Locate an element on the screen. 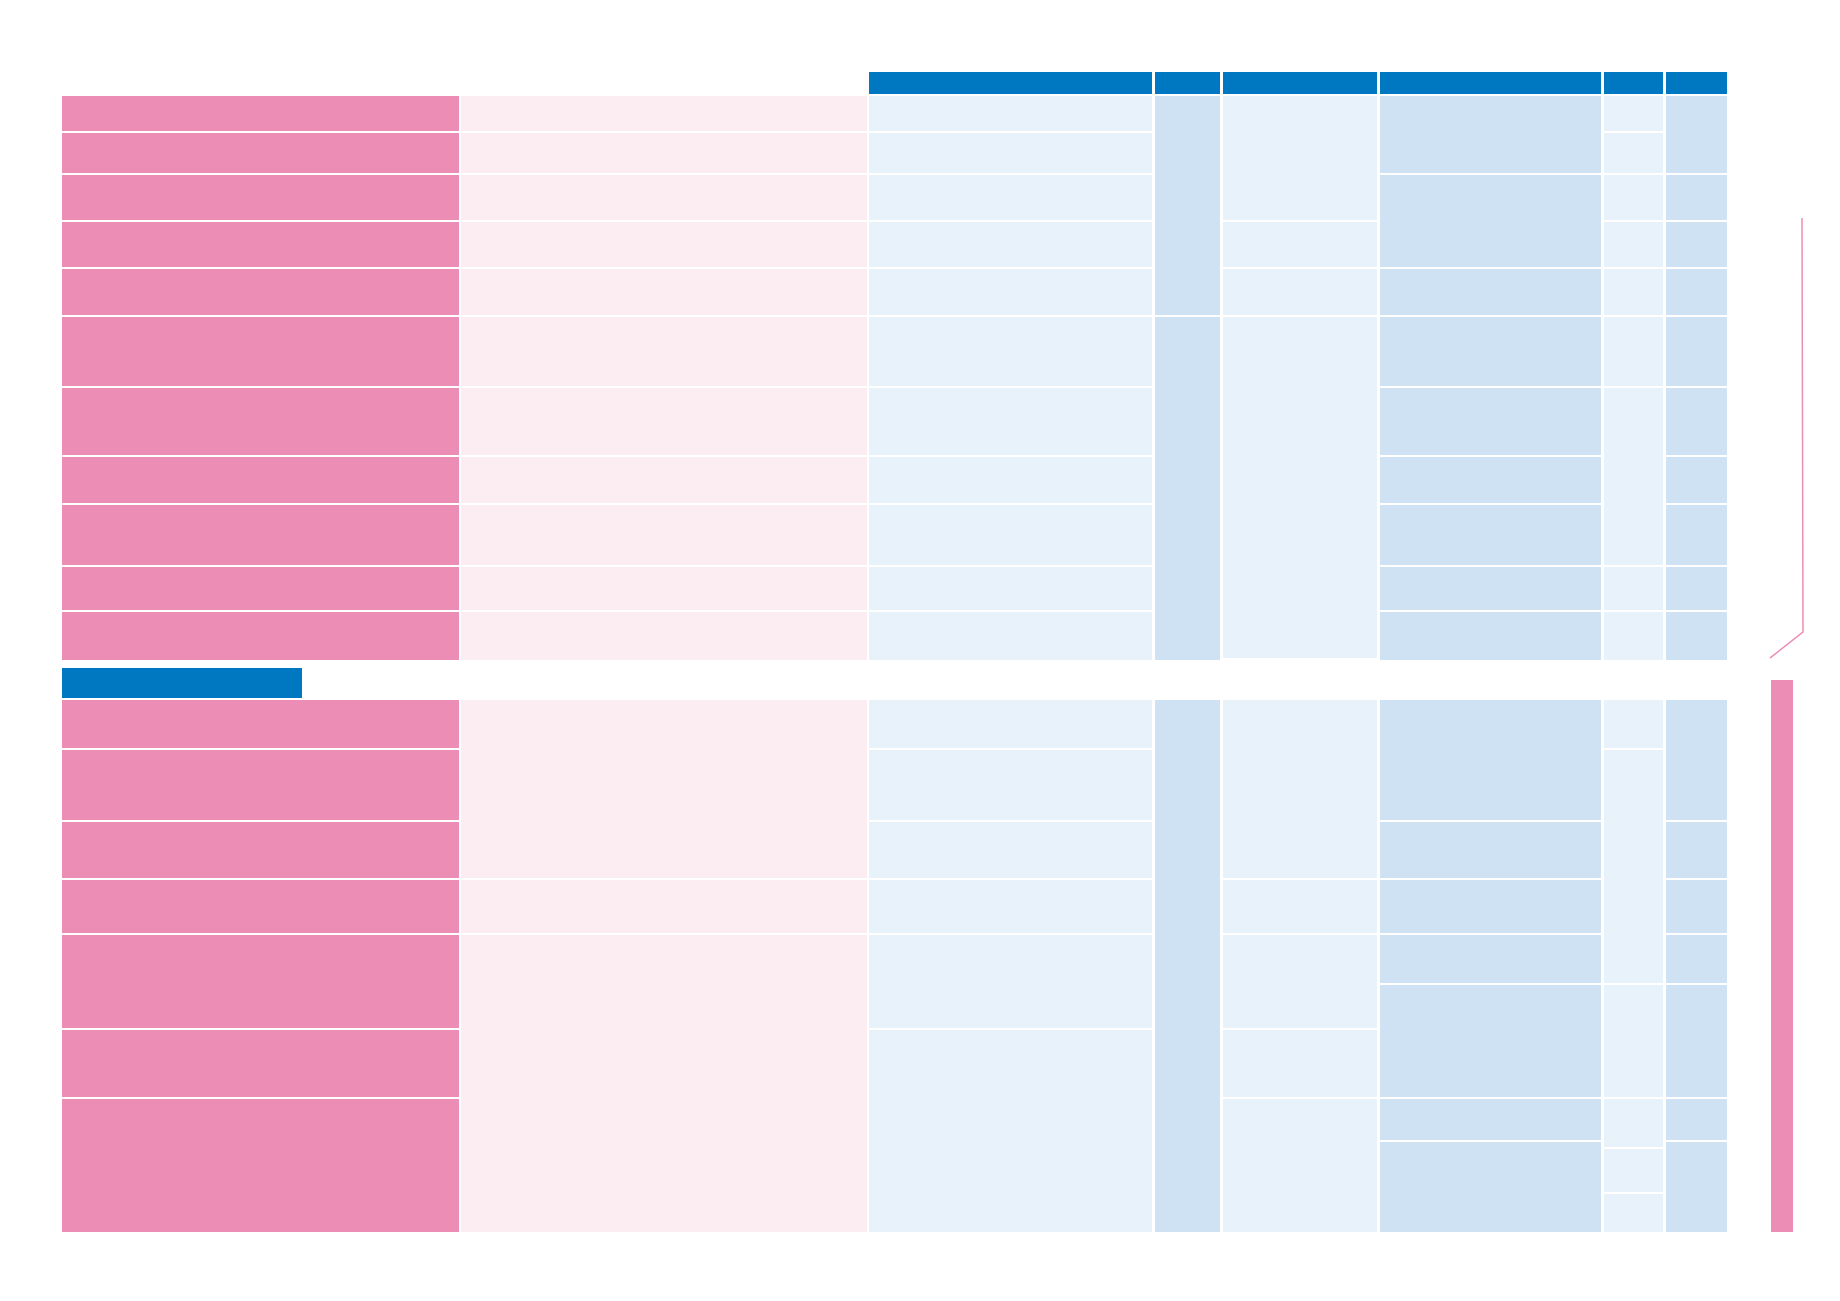  section-indicator-bar is located at coordinates (1782, 956).